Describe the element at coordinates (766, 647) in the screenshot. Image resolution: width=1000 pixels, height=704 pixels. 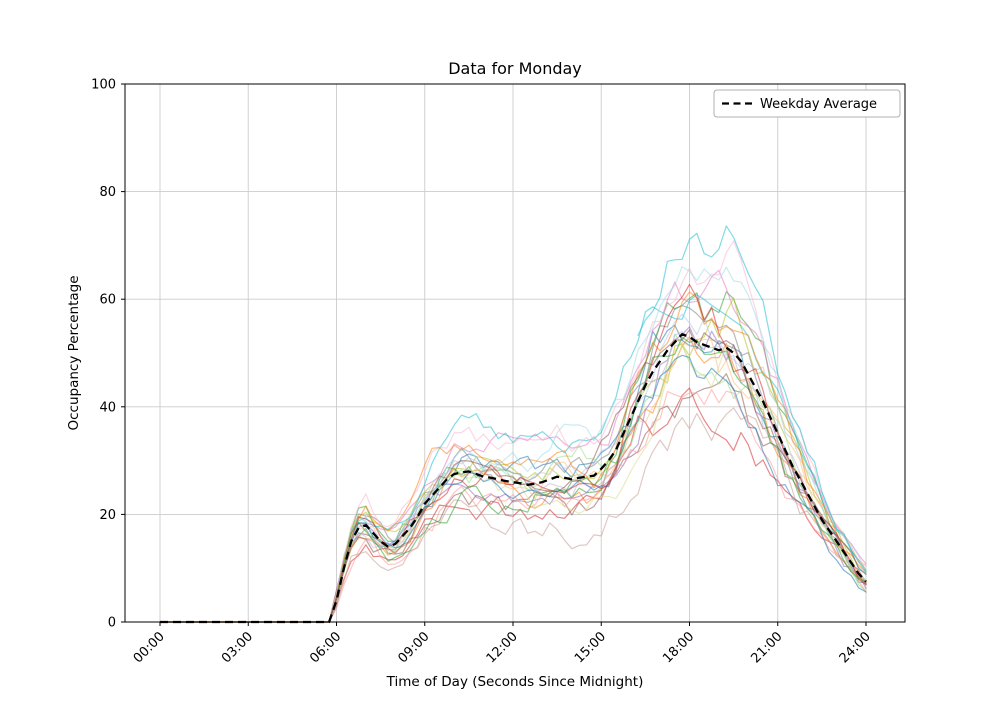
I see `x-tick-label: 21:00` at that location.